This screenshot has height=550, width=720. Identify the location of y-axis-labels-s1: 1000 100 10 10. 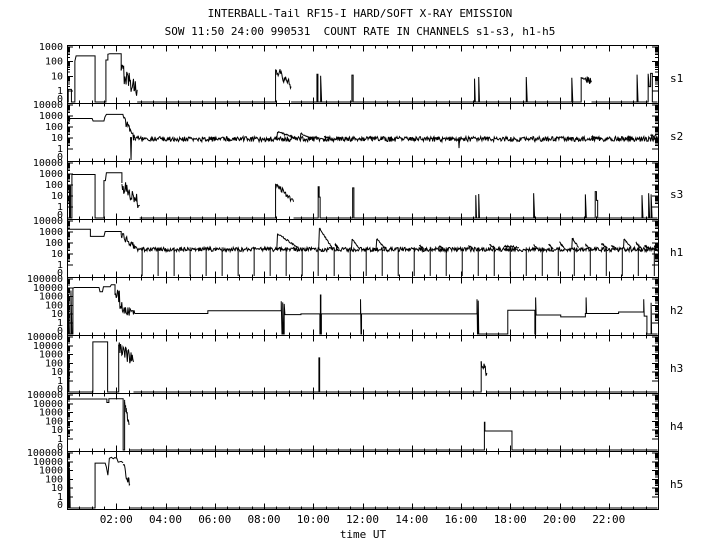
(51, 73).